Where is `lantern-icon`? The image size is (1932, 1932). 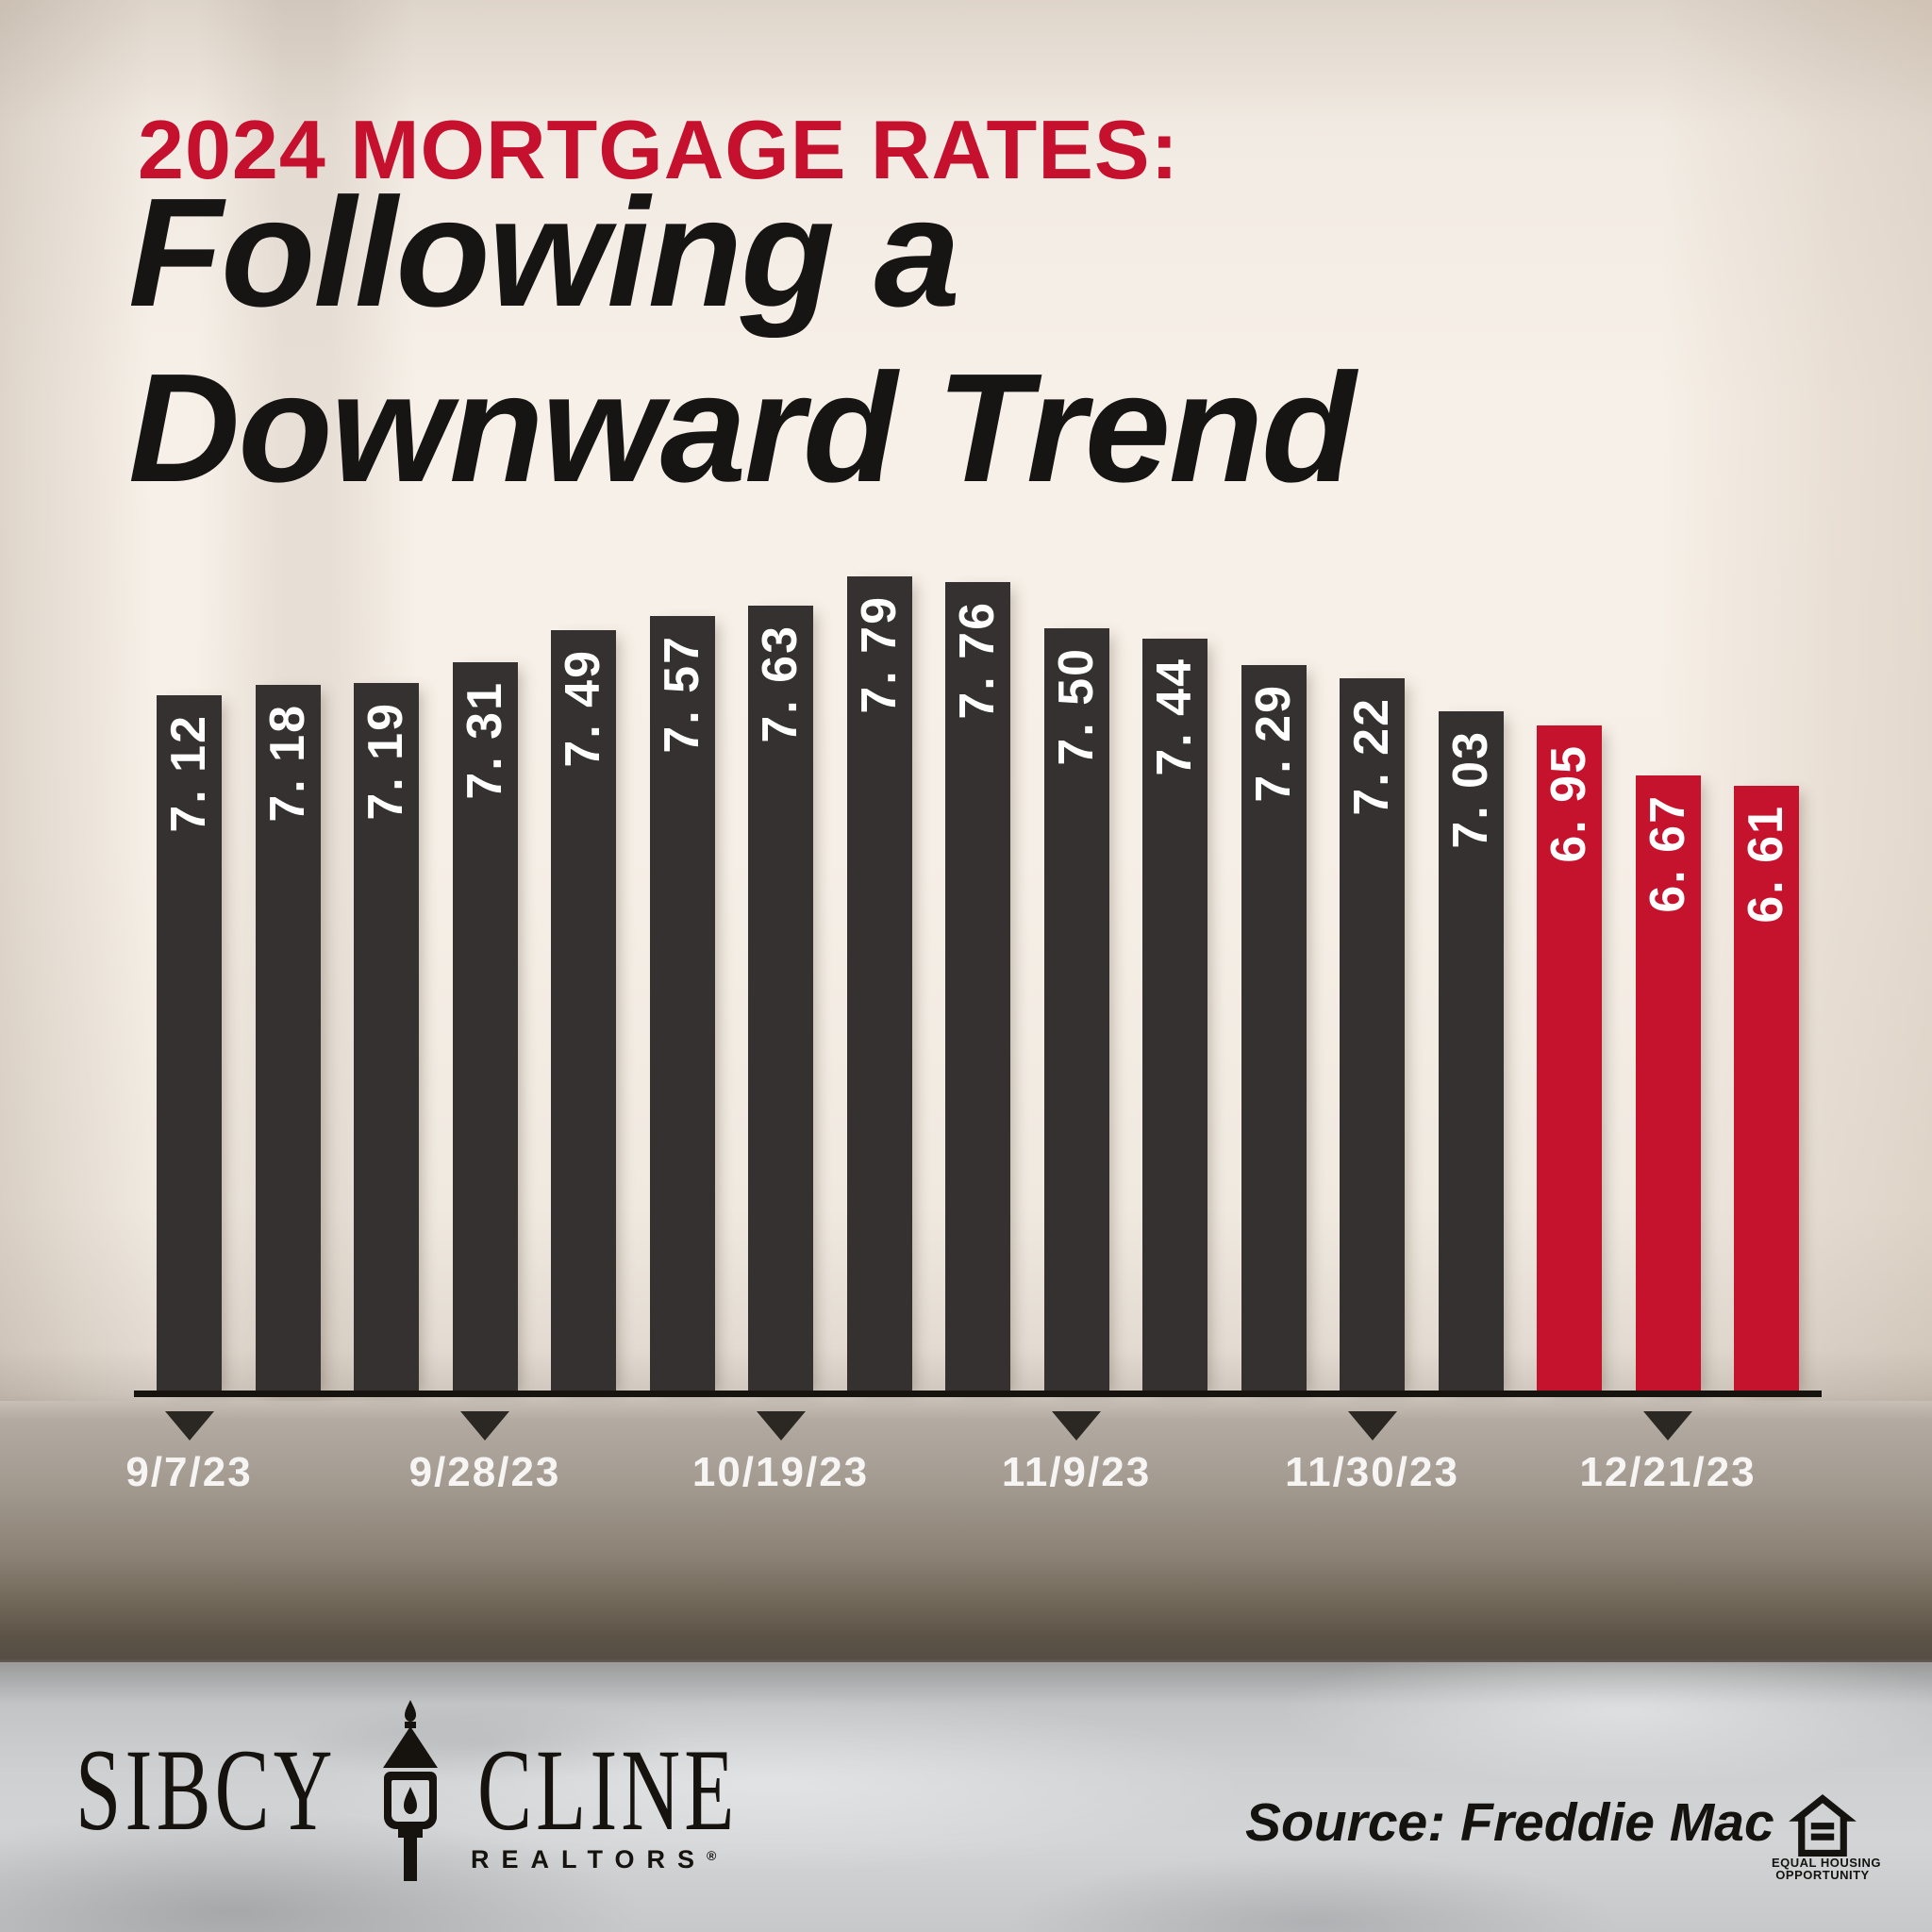 lantern-icon is located at coordinates (410, 1790).